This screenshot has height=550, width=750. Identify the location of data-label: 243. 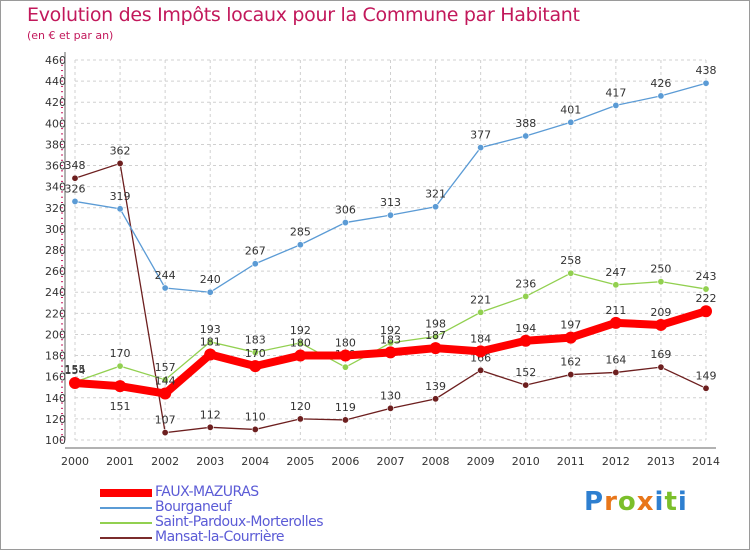
(706, 276).